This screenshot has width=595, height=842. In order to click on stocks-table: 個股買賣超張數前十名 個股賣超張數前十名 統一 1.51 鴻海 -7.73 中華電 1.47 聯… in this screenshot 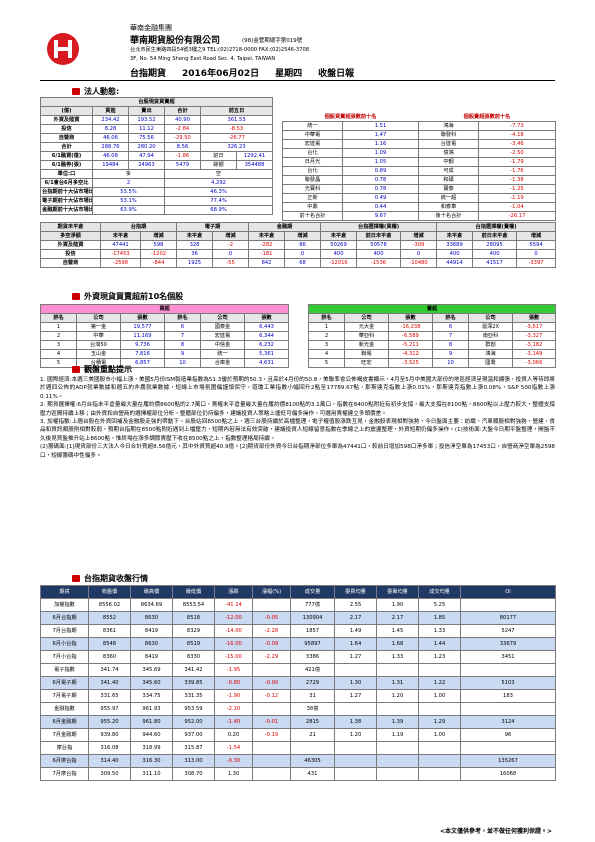, I will do `click(419, 167)`.